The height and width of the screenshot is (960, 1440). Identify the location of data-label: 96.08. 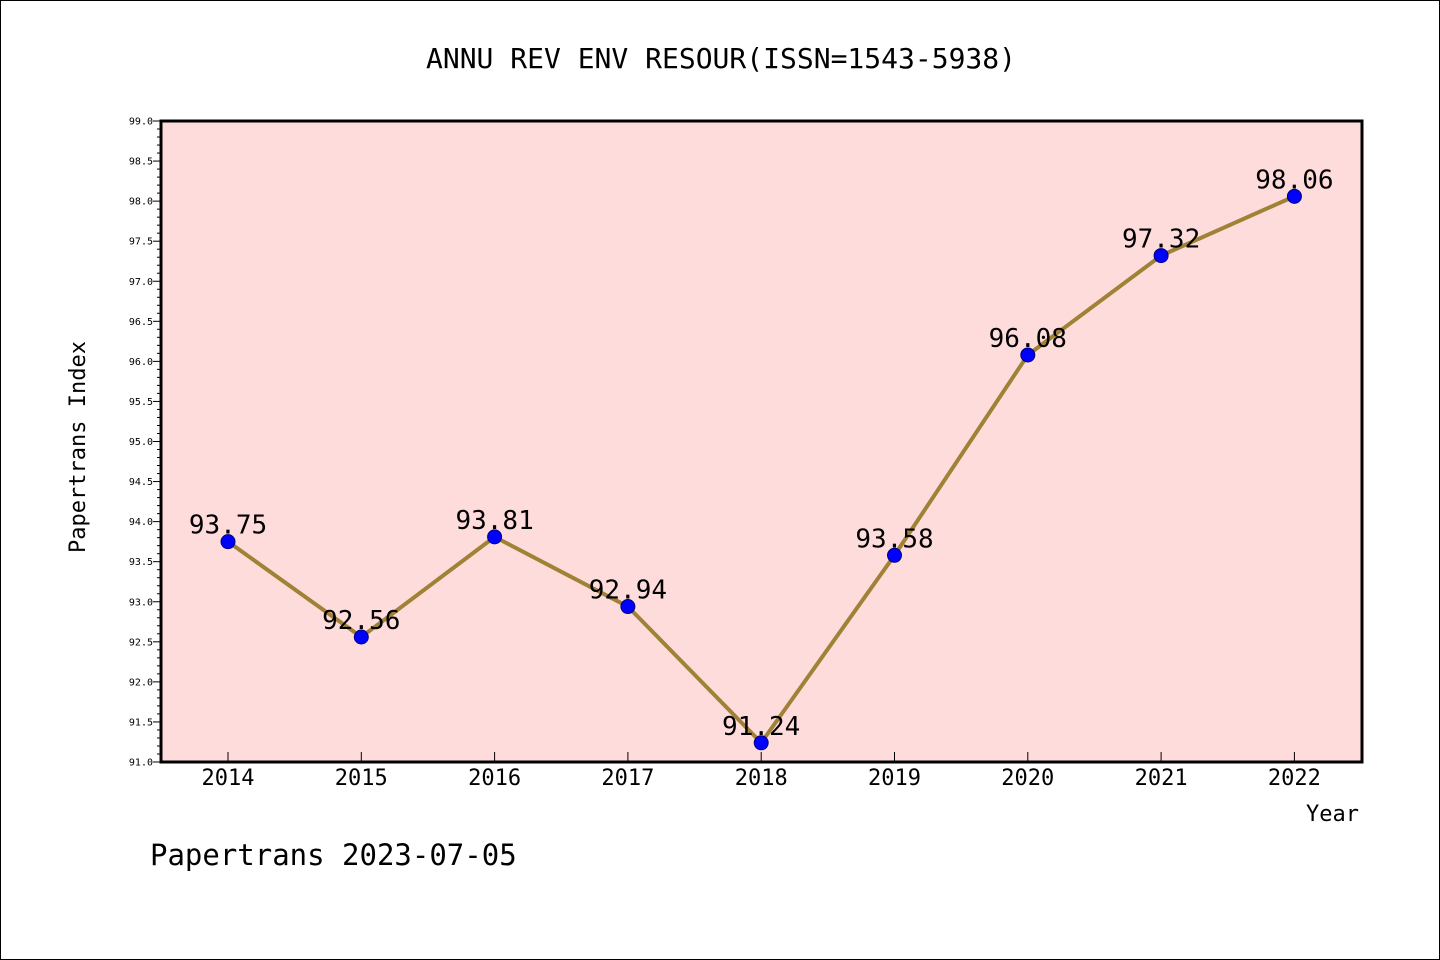
(1028, 339).